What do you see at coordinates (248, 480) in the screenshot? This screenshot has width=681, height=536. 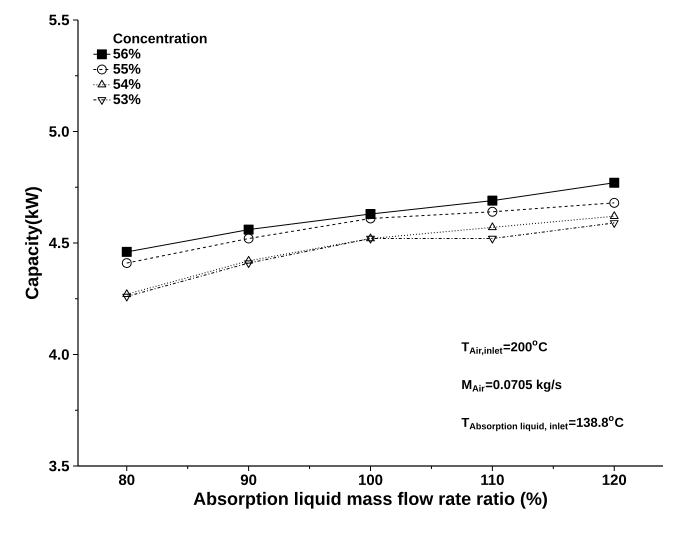 I see `x-tick-label: 90` at bounding box center [248, 480].